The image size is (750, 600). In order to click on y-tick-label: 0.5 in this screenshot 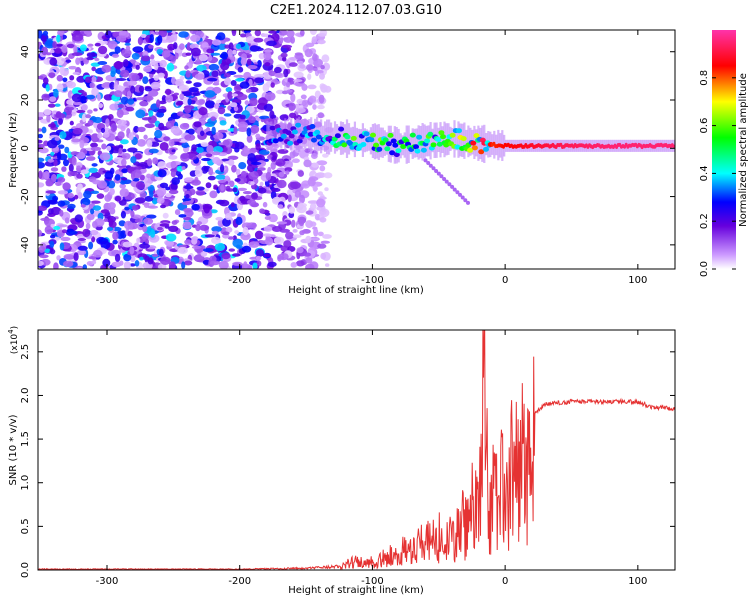, I will do `click(25, 526)`.